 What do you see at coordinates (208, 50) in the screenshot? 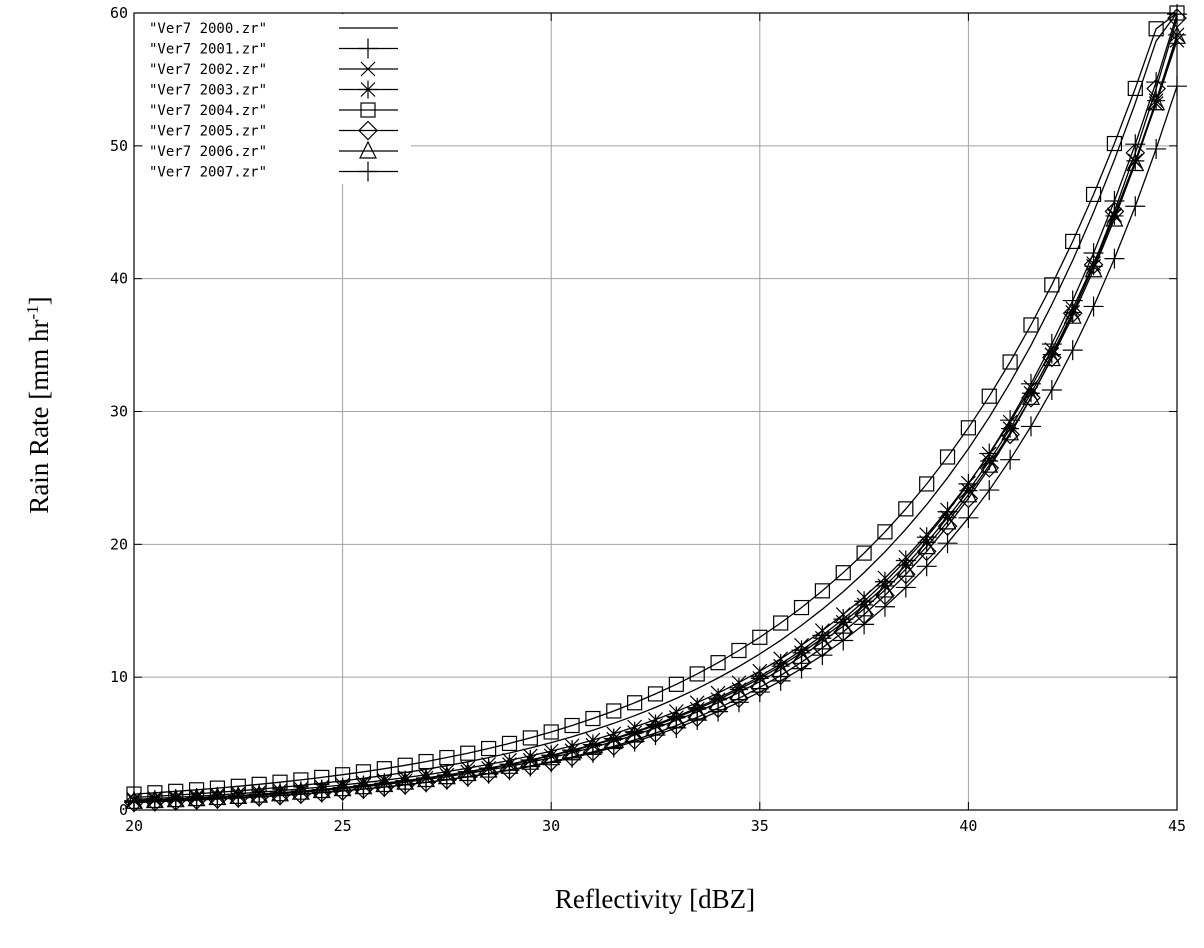
I see `legend-label: "Ver7 2001.zr"` at bounding box center [208, 50].